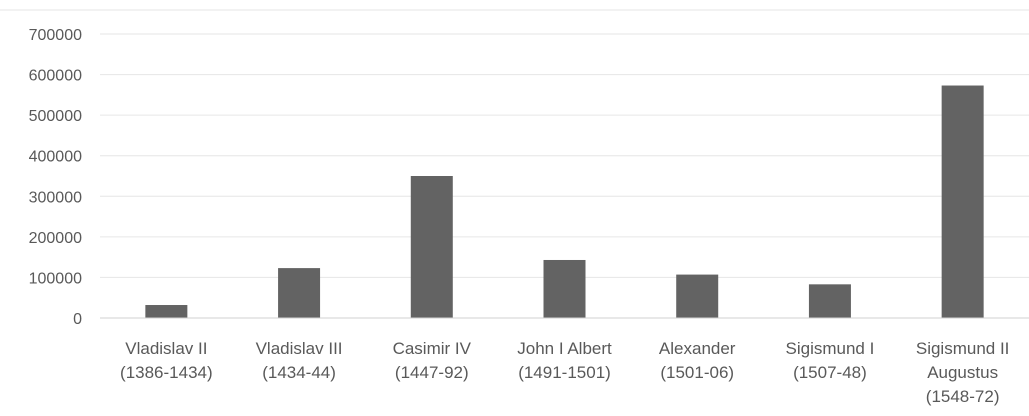 This screenshot has width=1029, height=416. What do you see at coordinates (166, 360) in the screenshot?
I see `x-tick-label: Vladislav II (1386-1434)` at bounding box center [166, 360].